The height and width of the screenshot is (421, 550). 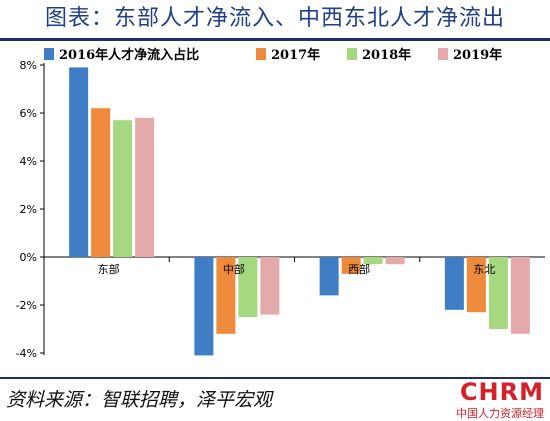 What do you see at coordinates (295, 55) in the screenshot?
I see `legend-label: 2017年` at bounding box center [295, 55].